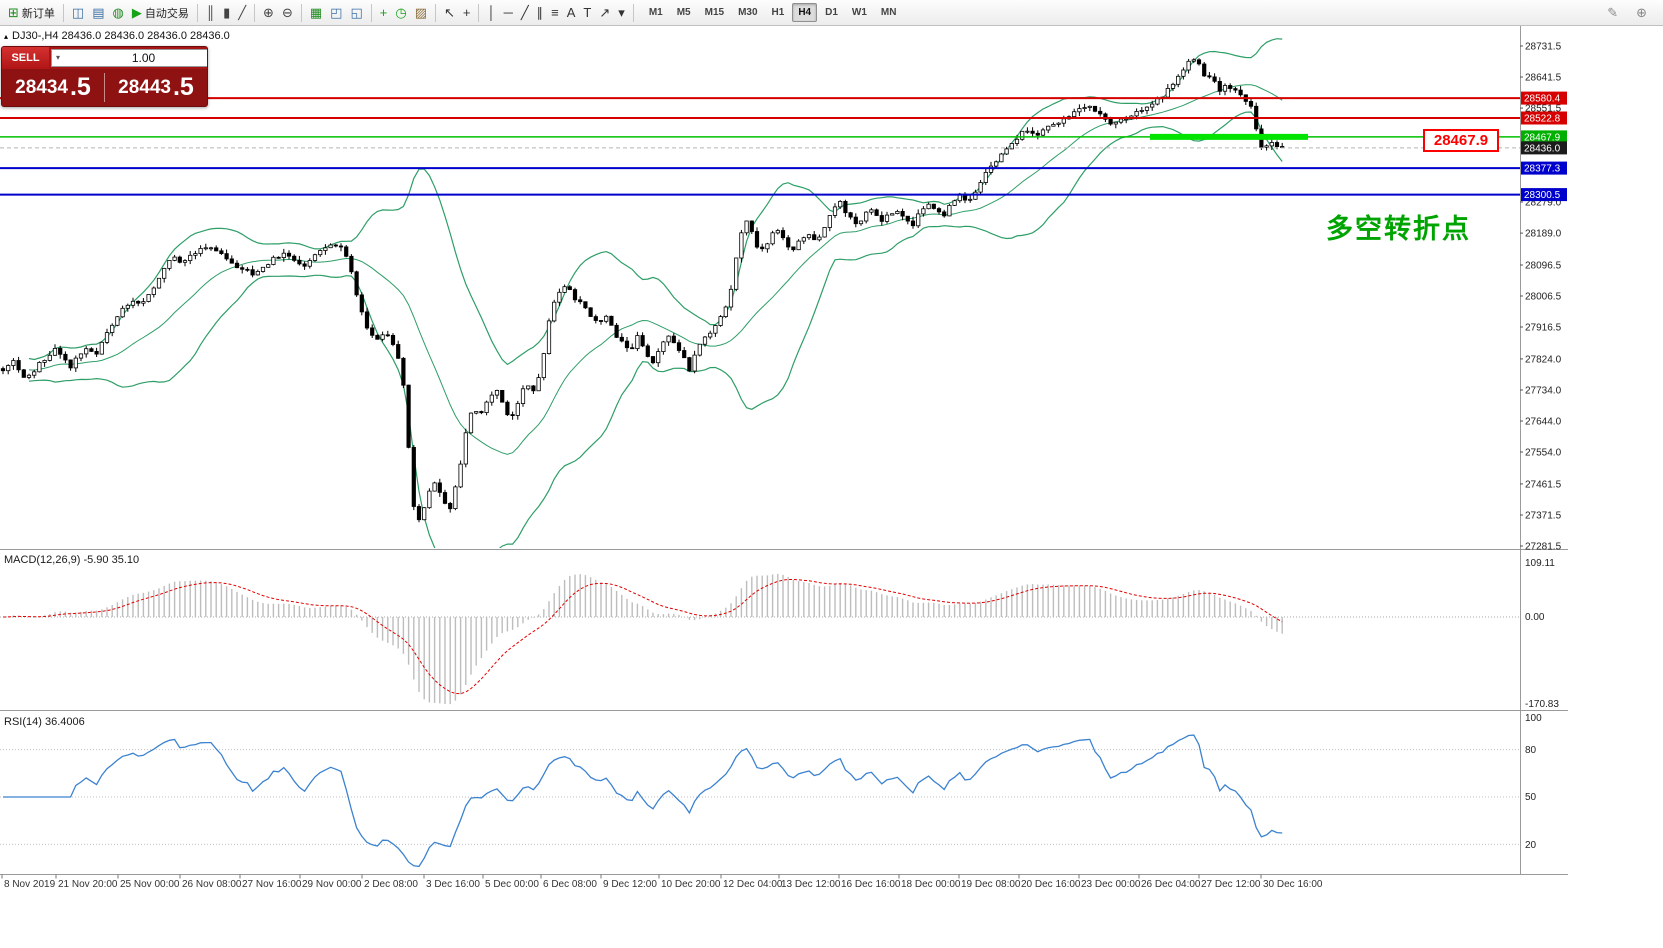 This screenshot has width=1663, height=948. I want to click on bar-chart-button: ║, so click(210, 13).